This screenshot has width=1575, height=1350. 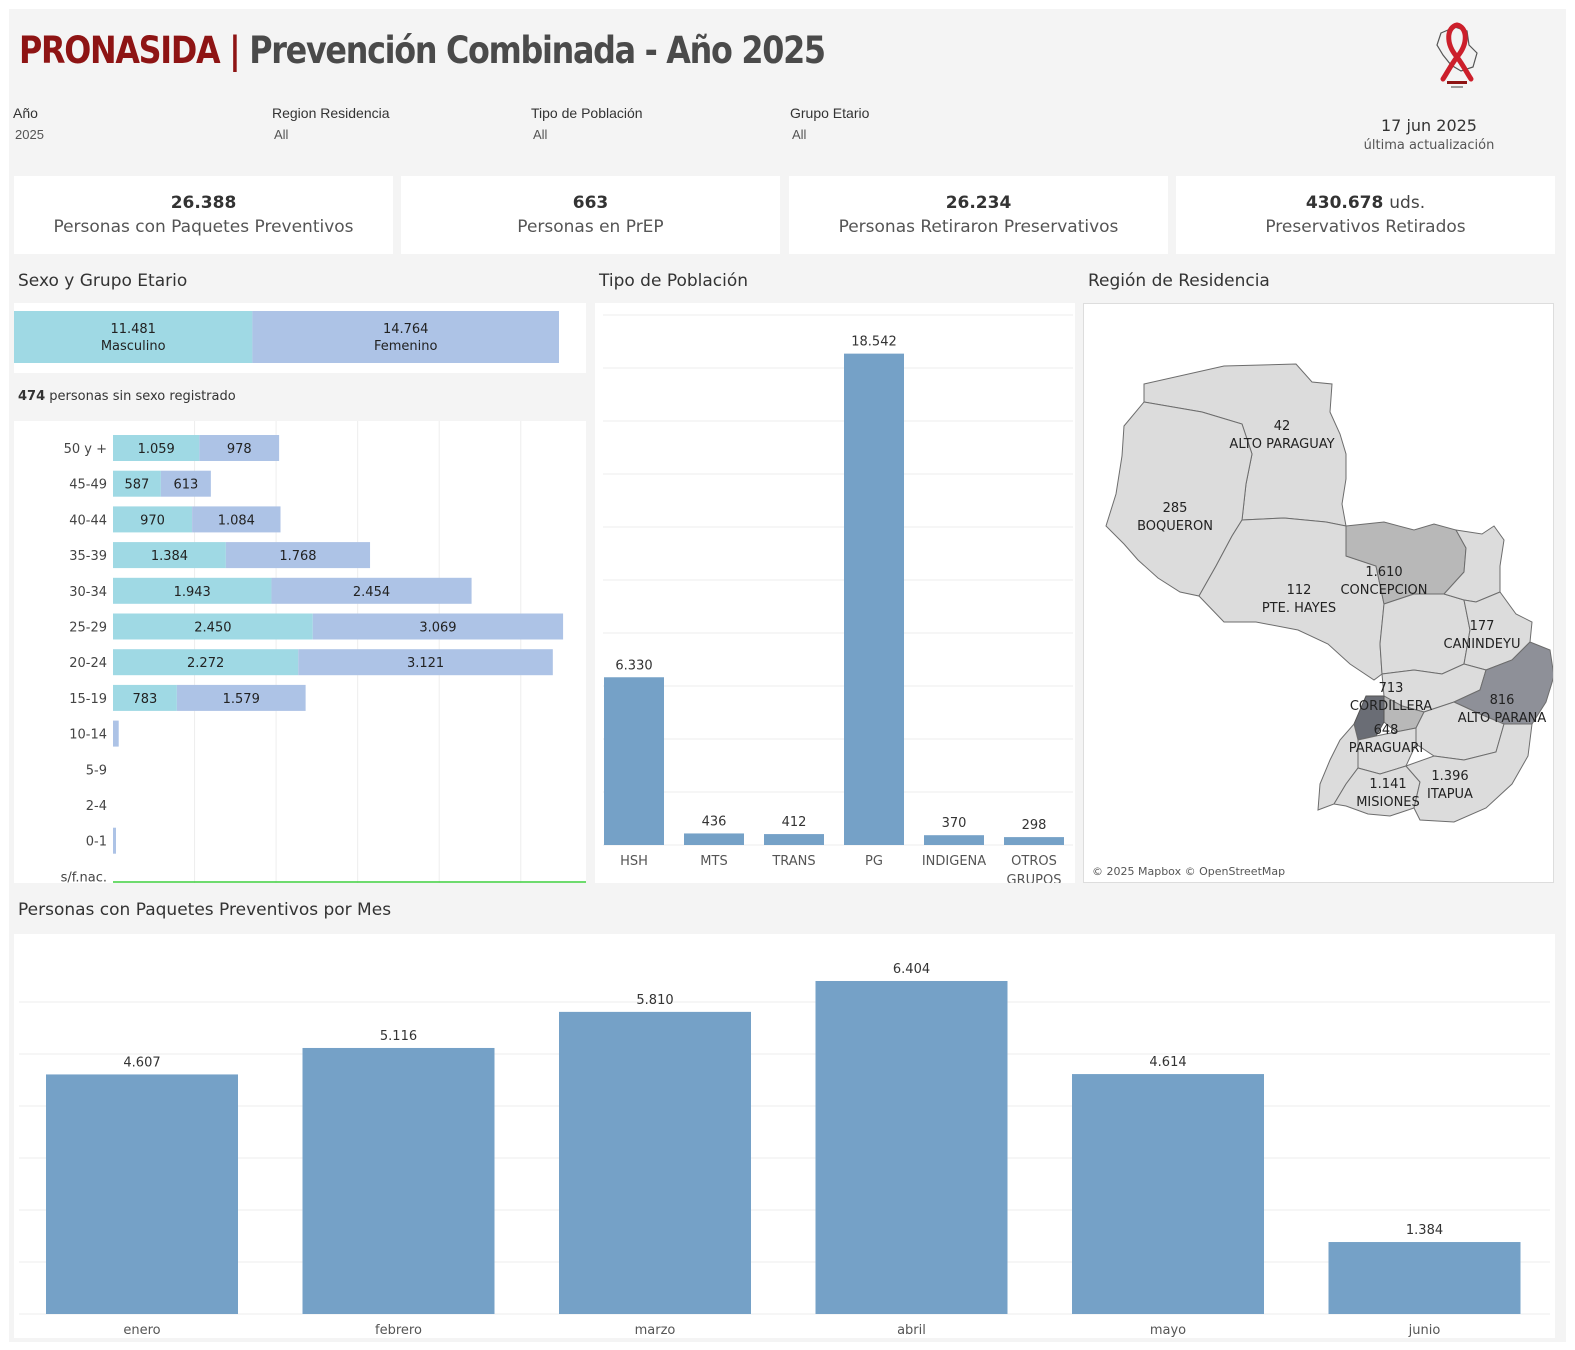 I want to click on age-bar-label-male: 587, so click(x=137, y=485).